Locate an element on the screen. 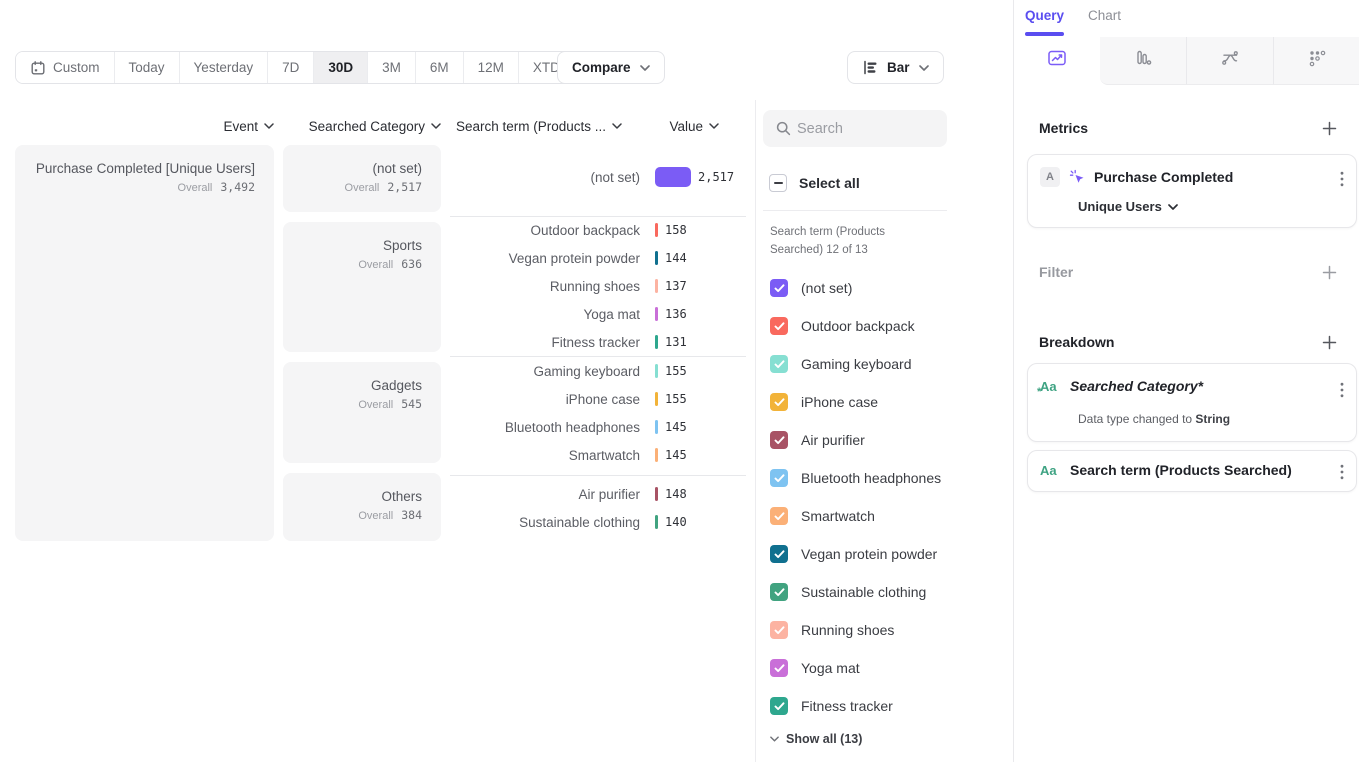  table-row: (not set) 2,517 is located at coordinates (598, 177).